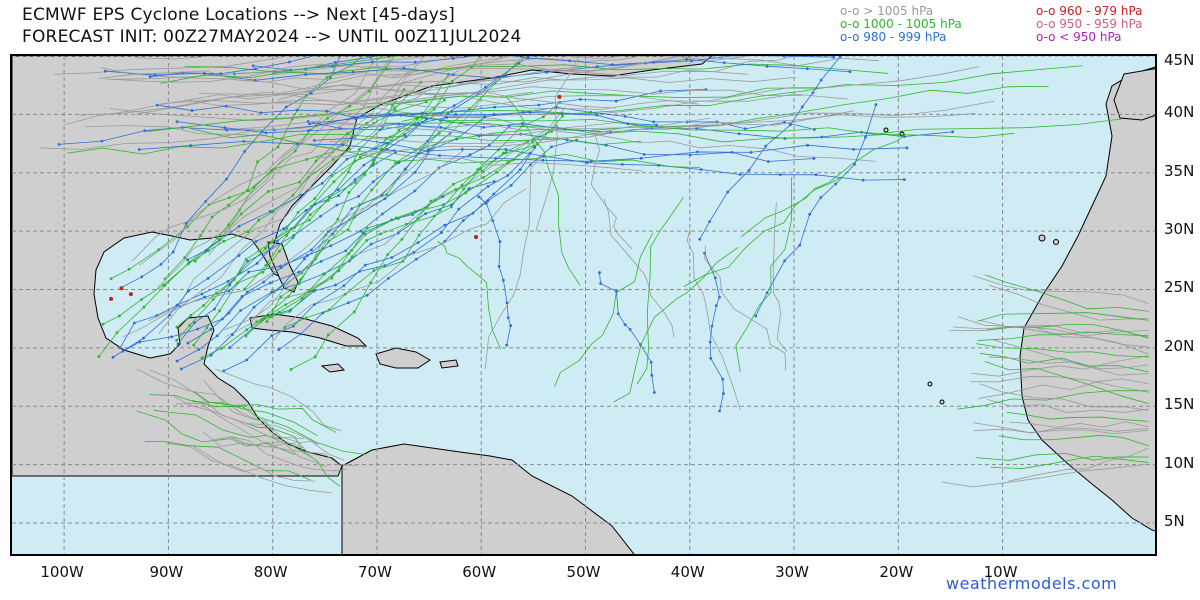 The width and height of the screenshot is (1200, 600). What do you see at coordinates (1179, 404) in the screenshot?
I see `lat-tick-label: 15N` at bounding box center [1179, 404].